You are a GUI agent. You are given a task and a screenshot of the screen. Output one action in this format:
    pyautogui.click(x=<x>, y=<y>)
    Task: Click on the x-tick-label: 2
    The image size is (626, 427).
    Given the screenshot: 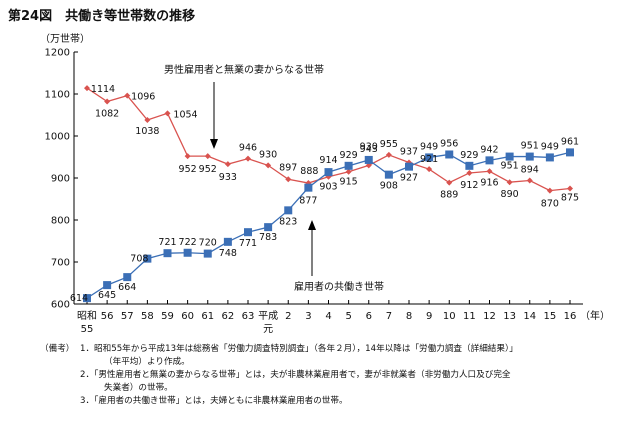 What is the action you would take?
    pyautogui.click(x=288, y=316)
    